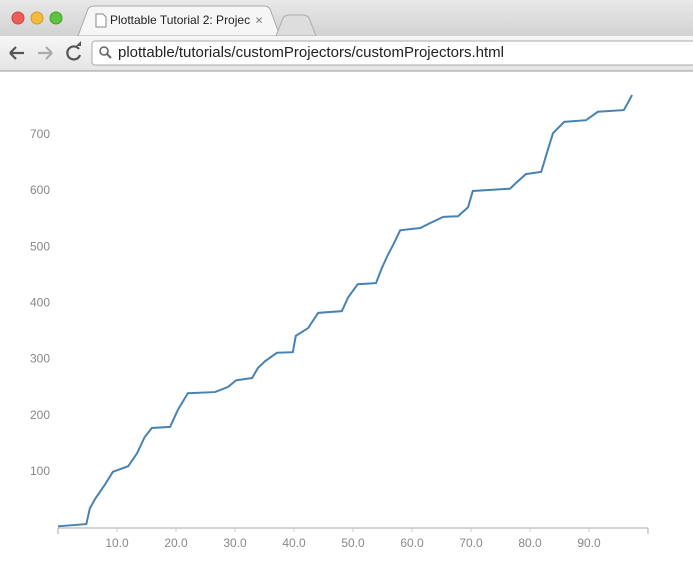  What do you see at coordinates (104, 51) in the screenshot?
I see `search-icon` at bounding box center [104, 51].